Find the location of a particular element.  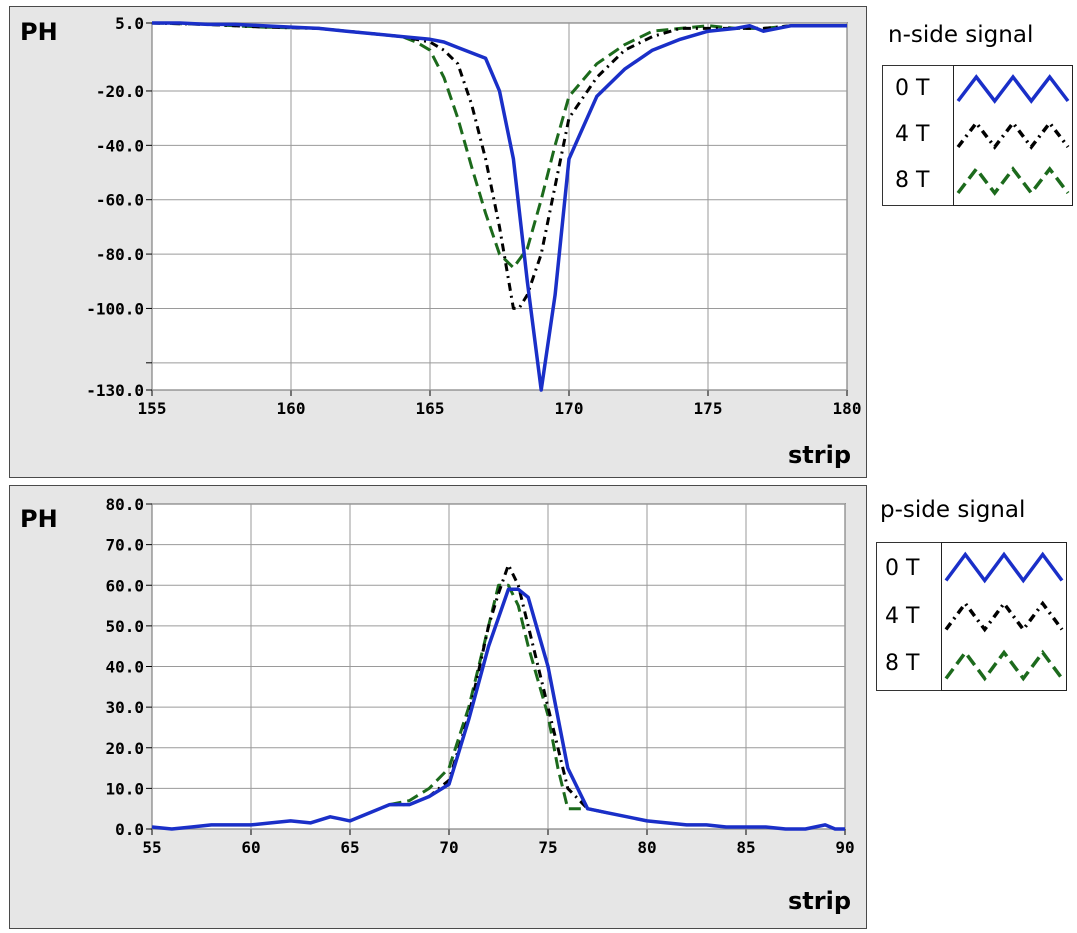

bottom-xtick-label: 80 is located at coordinates (646, 847).